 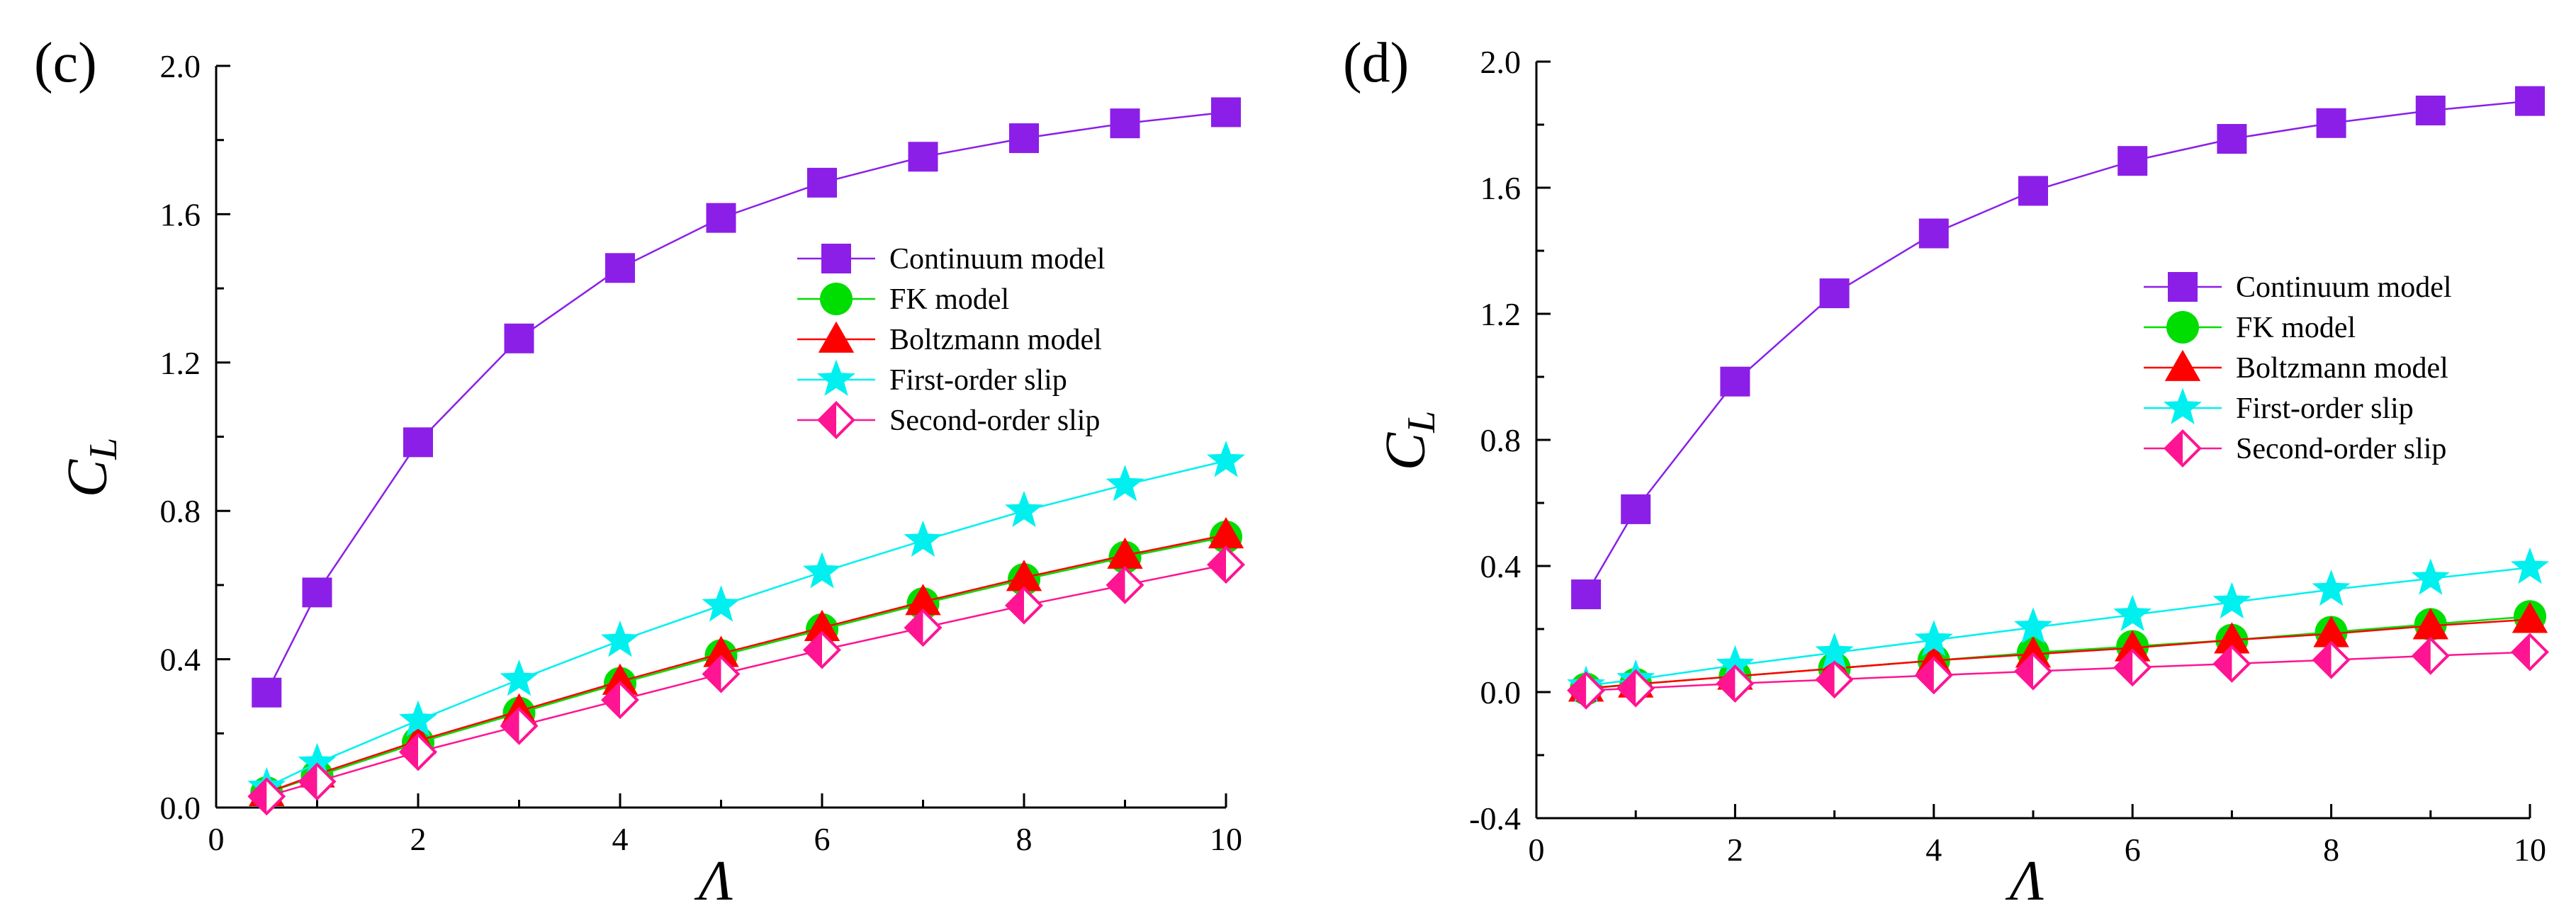 What do you see at coordinates (2024, 881) in the screenshot?
I see `x-axis-title: Λ` at bounding box center [2024, 881].